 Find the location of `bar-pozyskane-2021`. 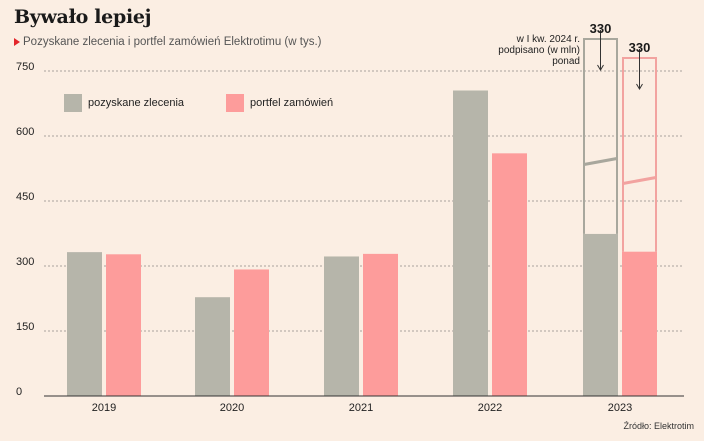

bar-pozyskane-2021 is located at coordinates (341, 326).